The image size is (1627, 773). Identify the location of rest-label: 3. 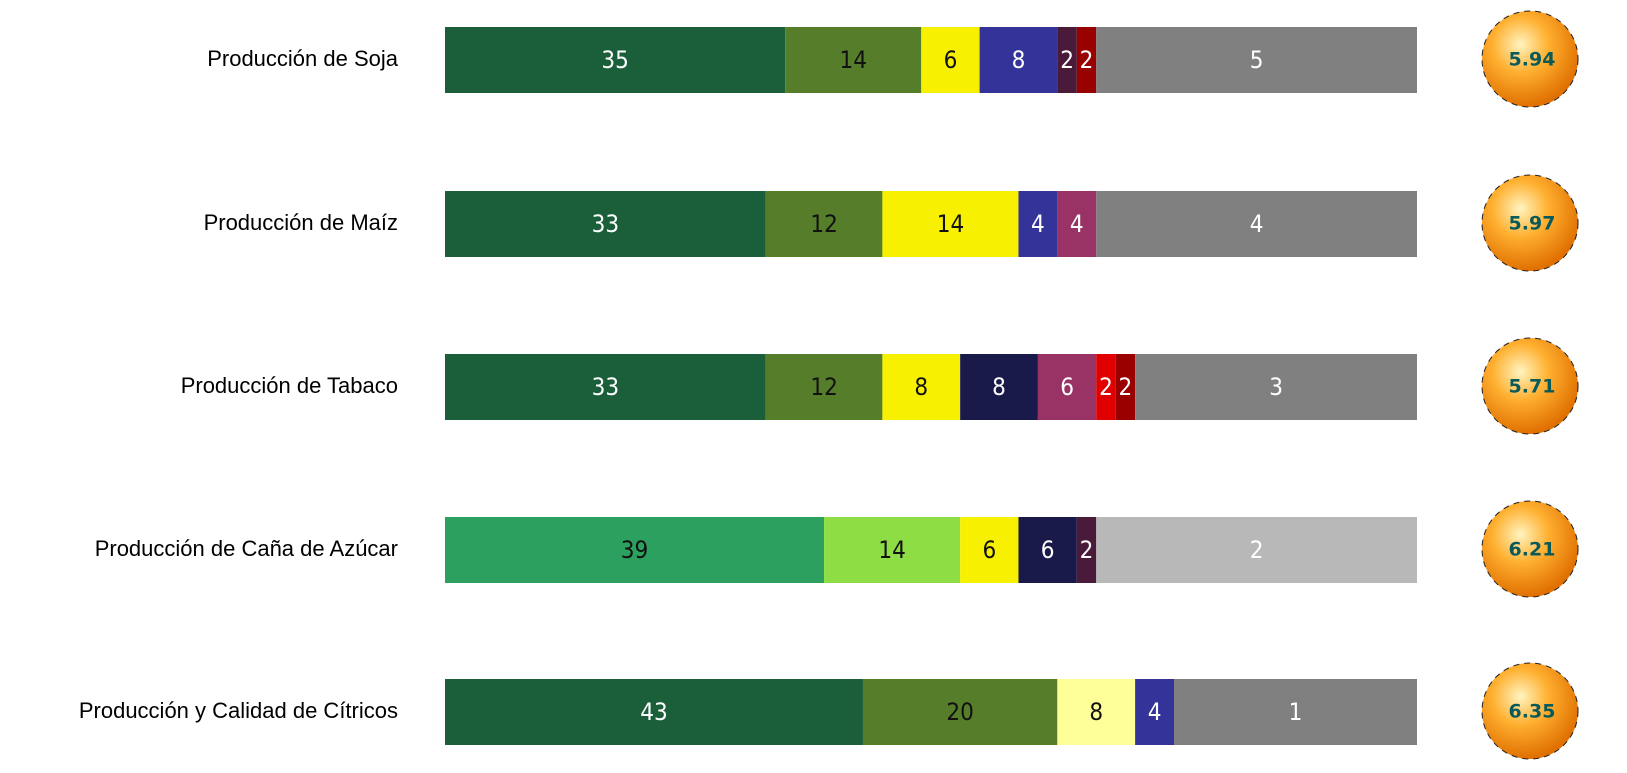
(1276, 387).